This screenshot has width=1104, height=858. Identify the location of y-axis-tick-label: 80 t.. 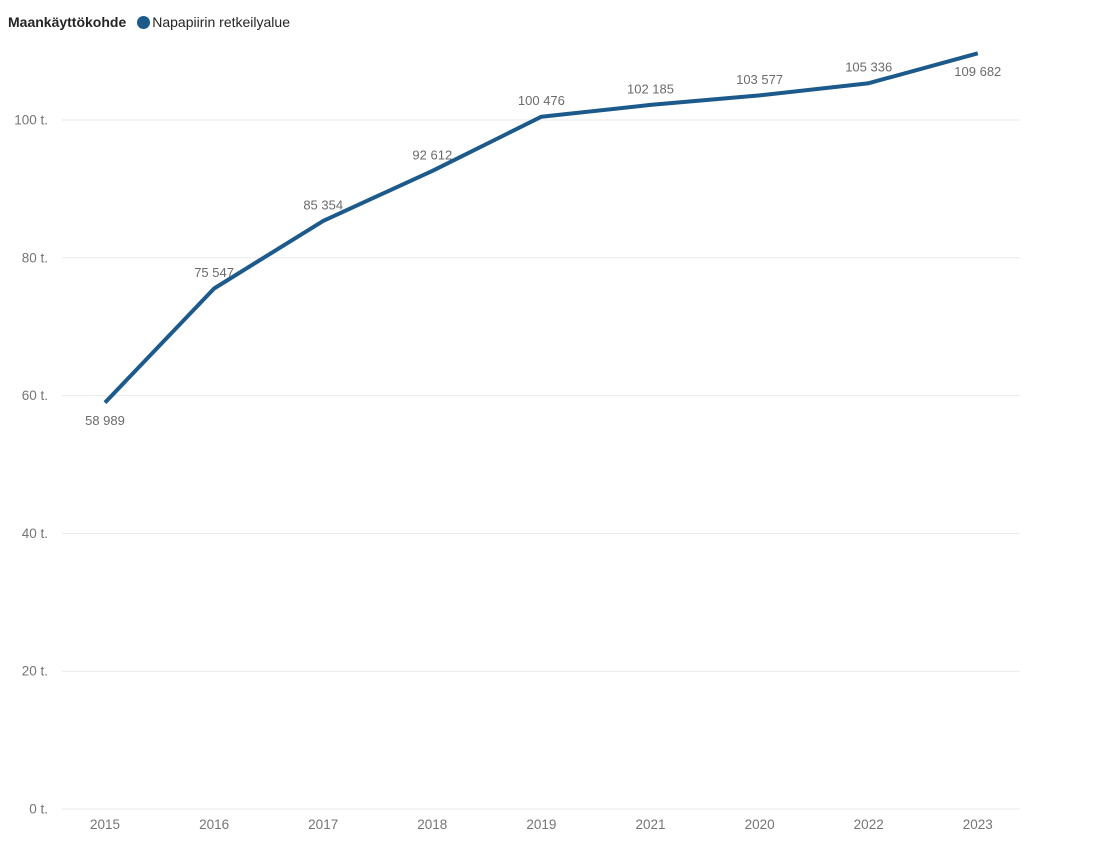
(35, 257).